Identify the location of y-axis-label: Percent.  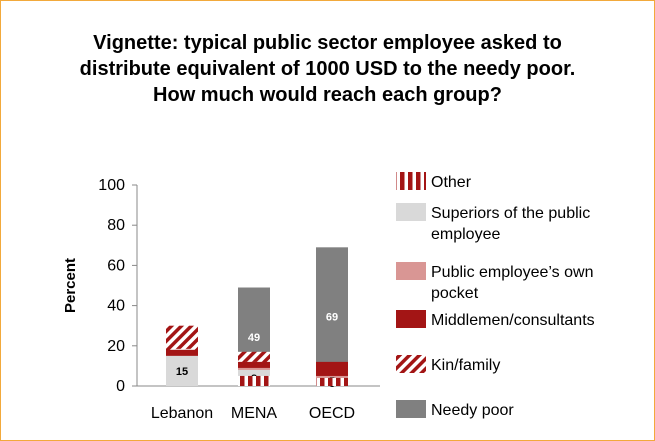
(70, 285).